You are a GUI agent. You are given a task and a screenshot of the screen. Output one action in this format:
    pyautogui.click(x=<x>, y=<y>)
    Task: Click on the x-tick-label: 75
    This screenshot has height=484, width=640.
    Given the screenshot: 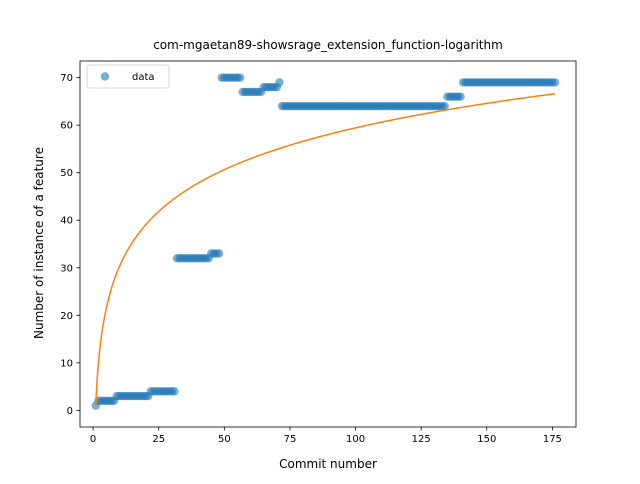 What is the action you would take?
    pyautogui.click(x=290, y=439)
    